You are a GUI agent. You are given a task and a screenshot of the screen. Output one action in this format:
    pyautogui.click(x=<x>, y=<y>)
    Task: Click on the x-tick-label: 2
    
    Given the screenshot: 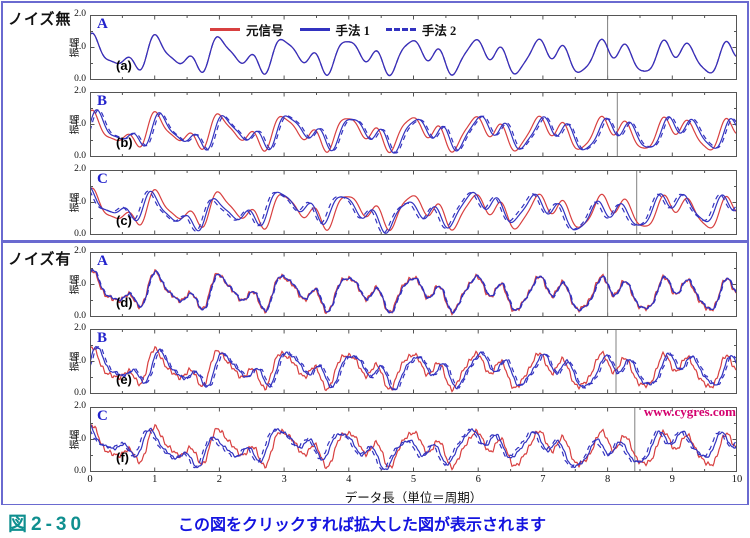 What is the action you would take?
    pyautogui.click(x=219, y=479)
    